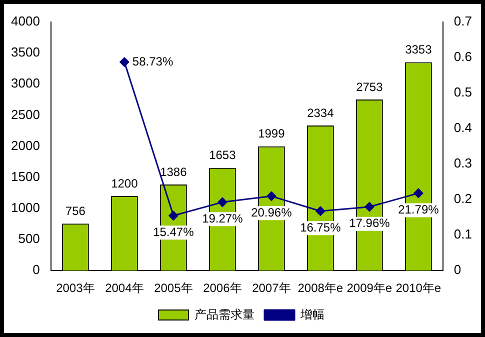  Describe the element at coordinates (370, 87) in the screenshot. I see `data-label: 2753` at that location.